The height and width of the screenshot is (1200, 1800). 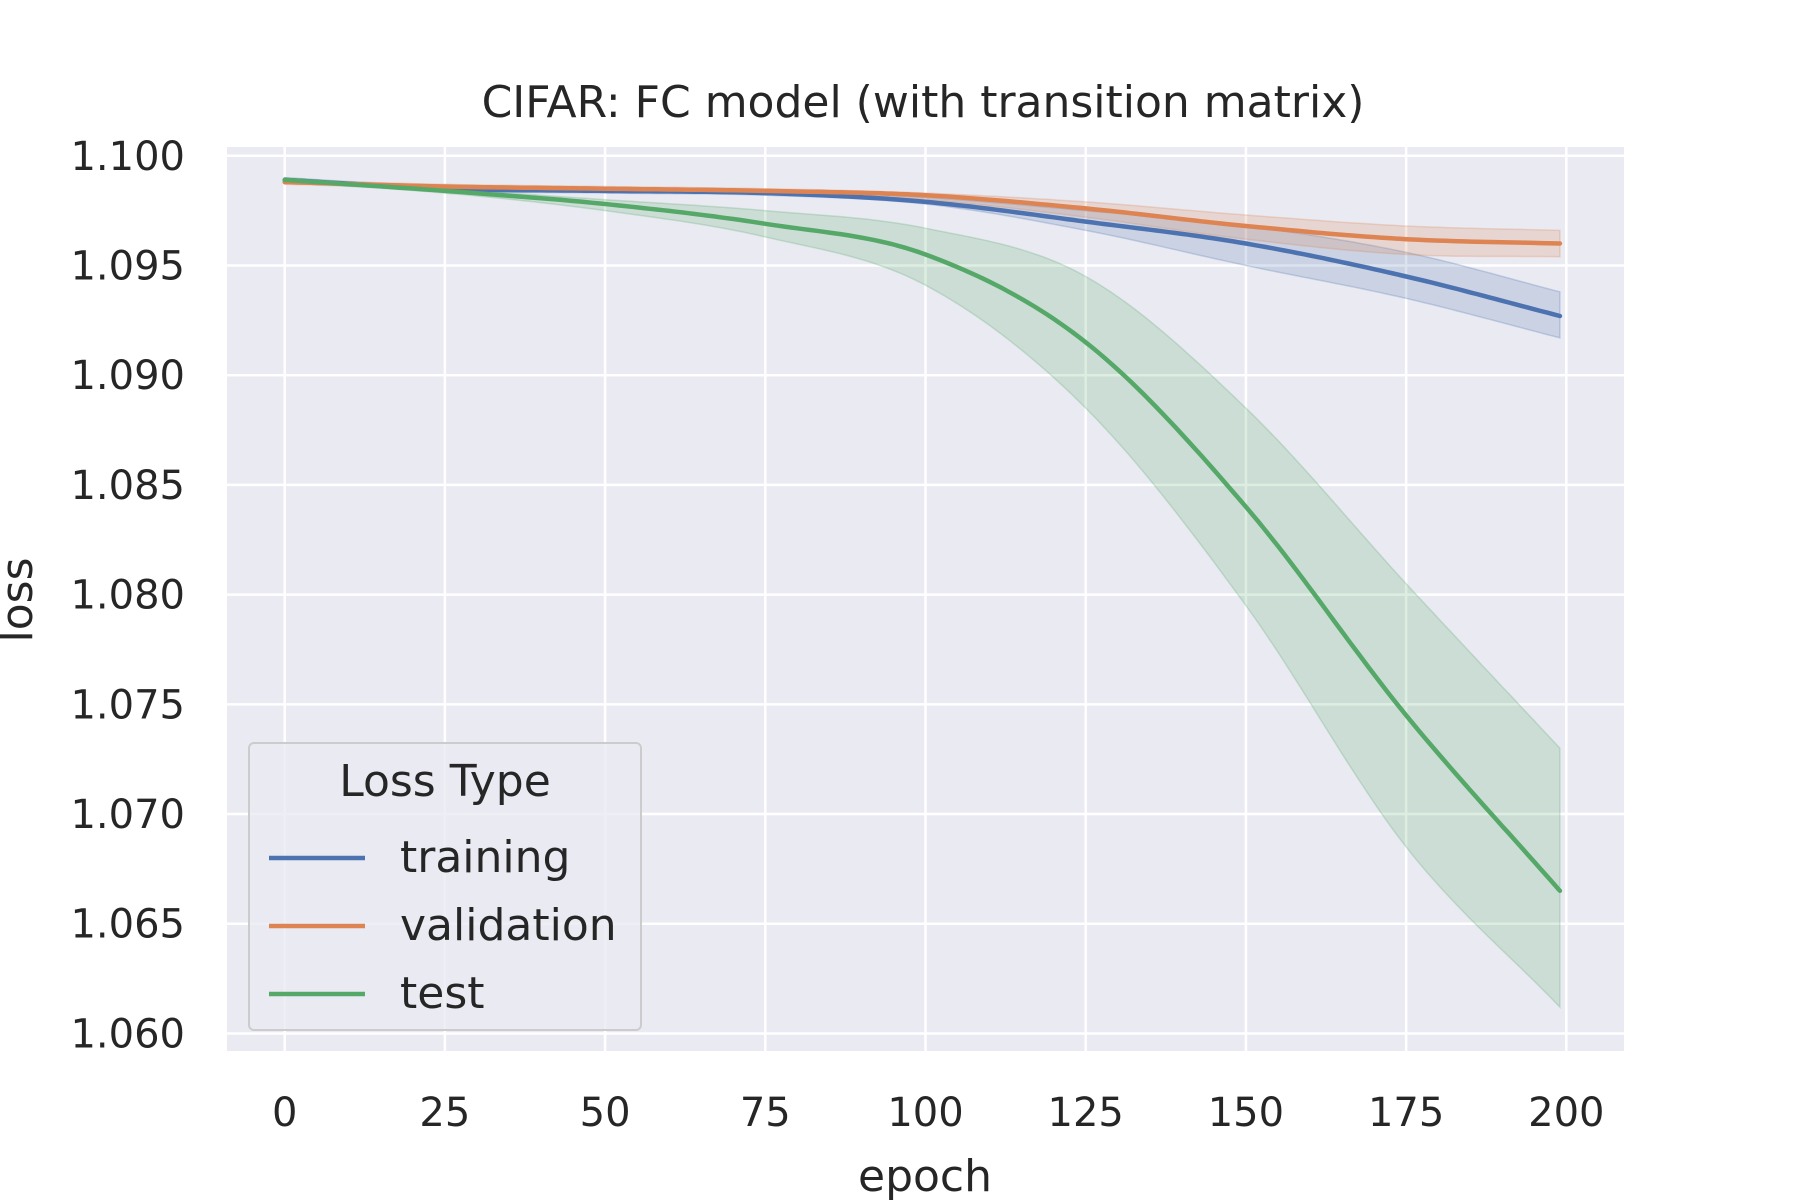 I want to click on x-tick-labels: 0 25 50 75 100 125 150 175 200, so click(x=938, y=1113).